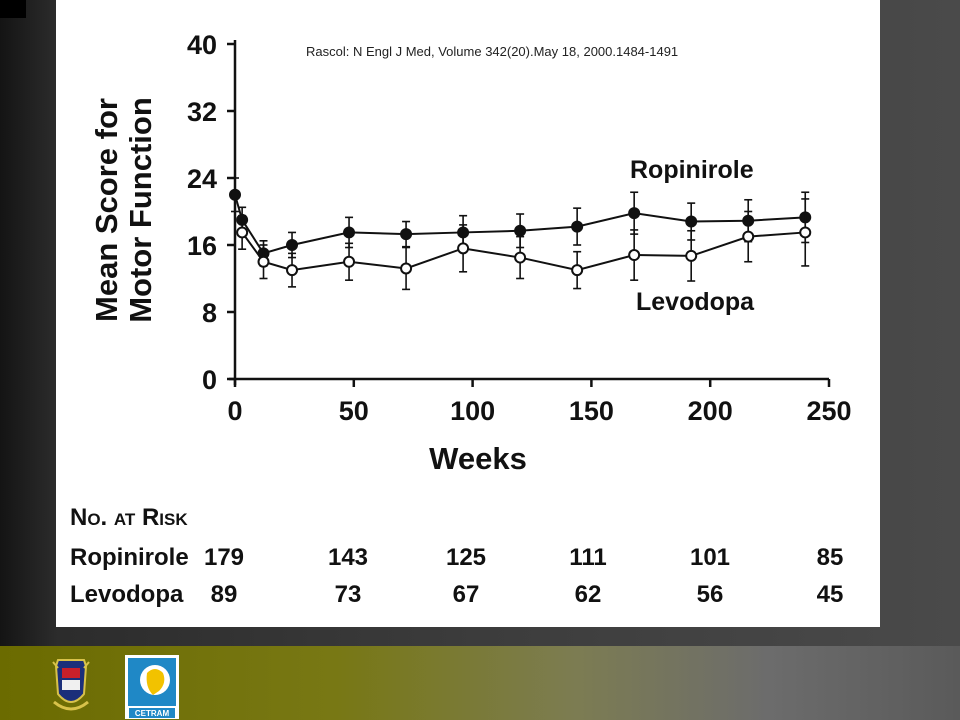  What do you see at coordinates (129, 557) in the screenshot?
I see `risk-row-label: Ropinirole` at bounding box center [129, 557].